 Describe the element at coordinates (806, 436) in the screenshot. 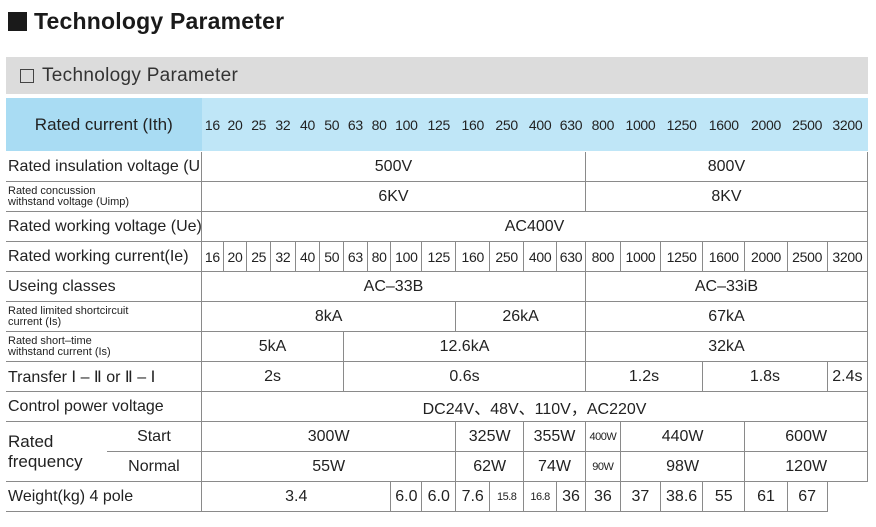

I see `start-value: 600W` at that location.